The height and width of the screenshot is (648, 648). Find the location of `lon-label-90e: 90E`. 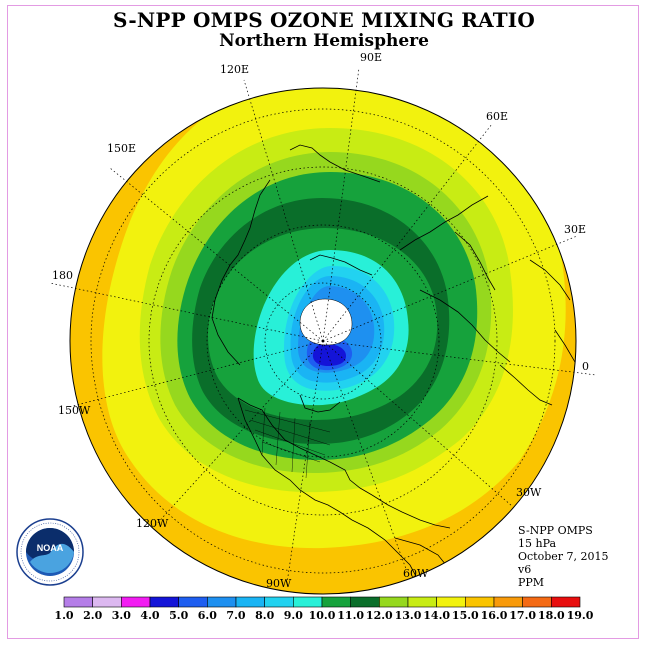

lon-label-90e: 90E is located at coordinates (371, 57).